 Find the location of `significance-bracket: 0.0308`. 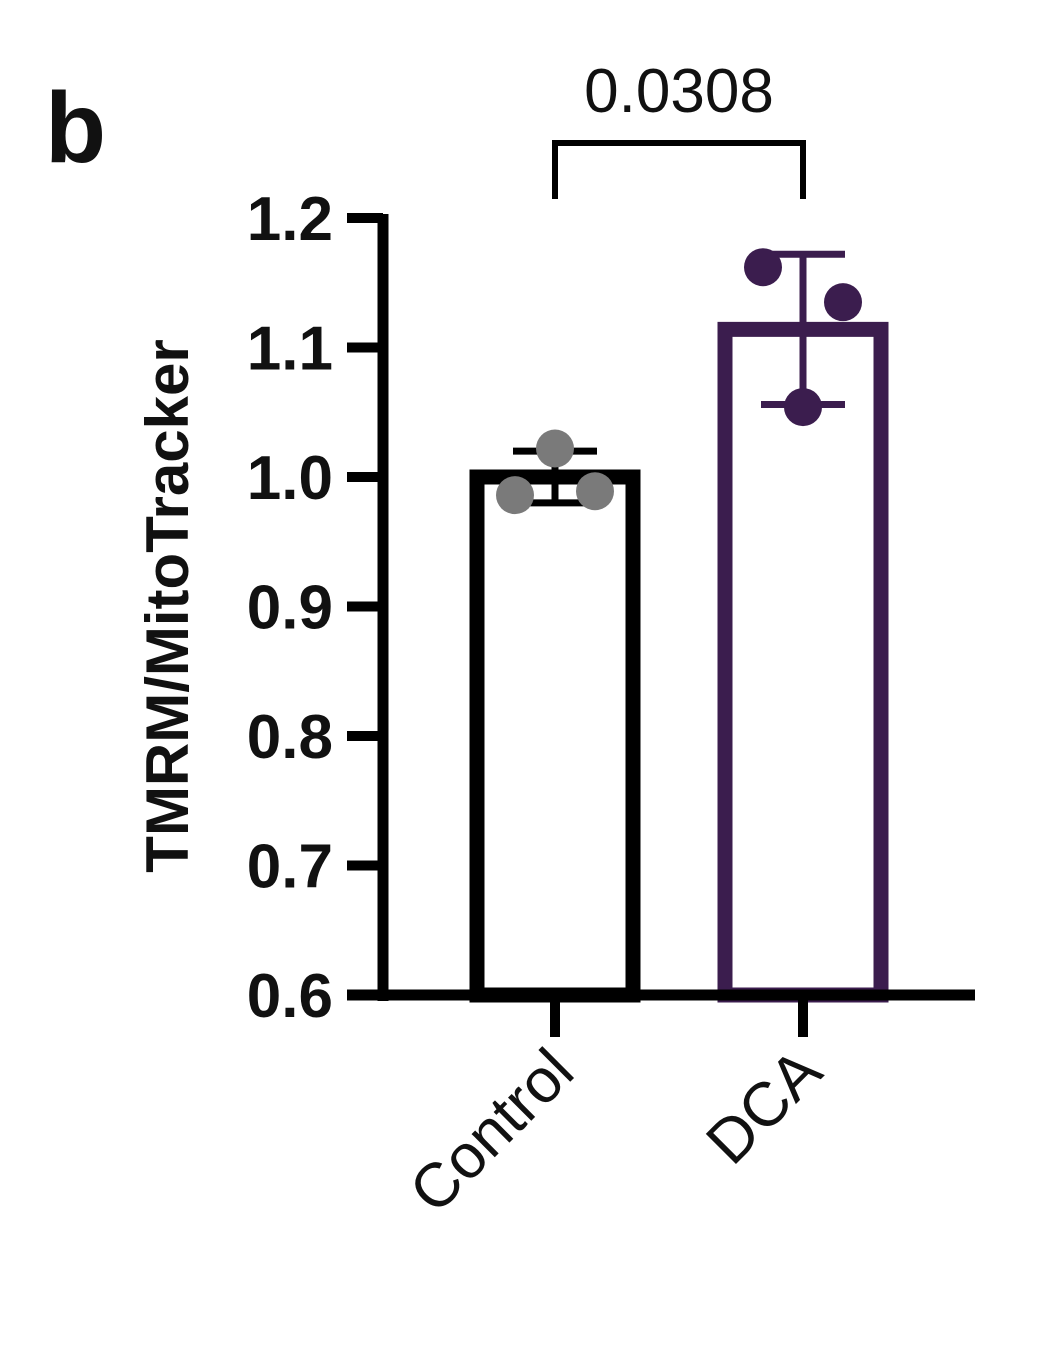

significance-bracket: 0.0308 is located at coordinates (679, 128).